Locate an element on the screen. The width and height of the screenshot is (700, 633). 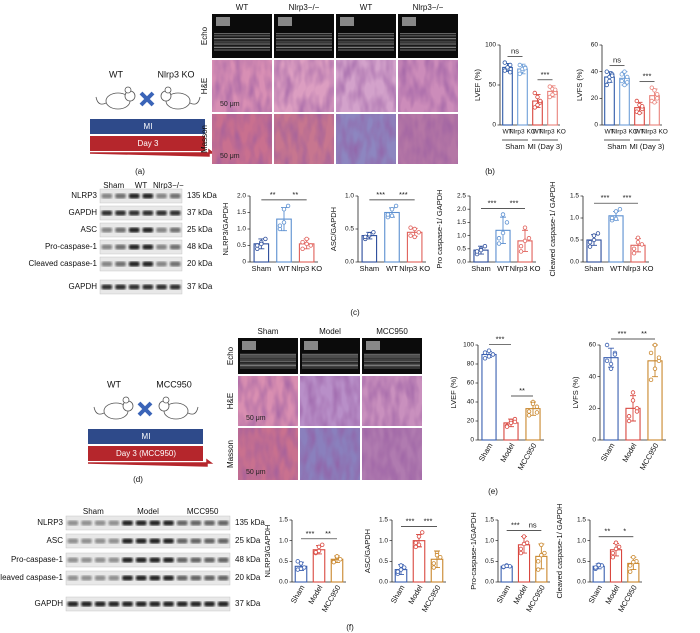
label: (a) is located at coordinates (140, 171).